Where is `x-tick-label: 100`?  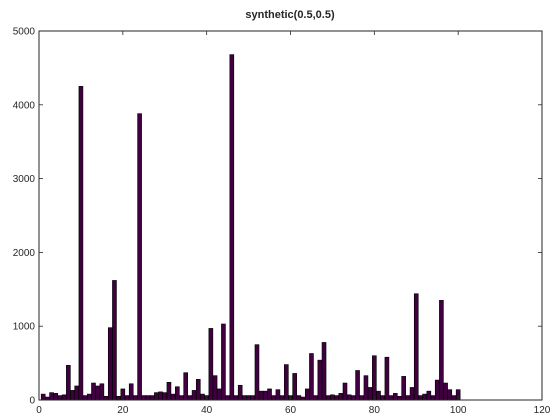
x-tick-label: 100 is located at coordinates (458, 410).